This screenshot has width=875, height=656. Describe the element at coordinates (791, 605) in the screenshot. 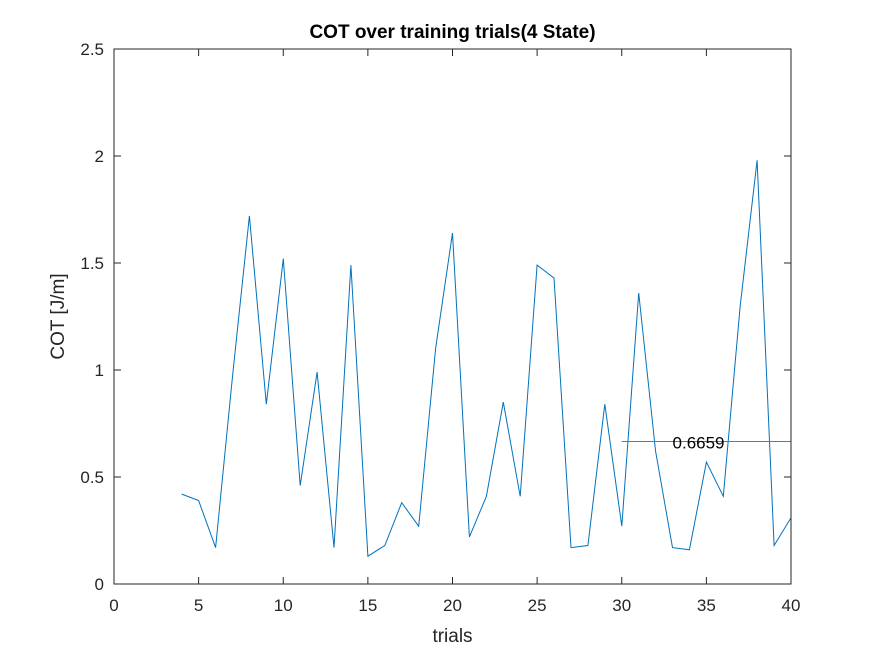

I see `x-tick-label: 40` at that location.